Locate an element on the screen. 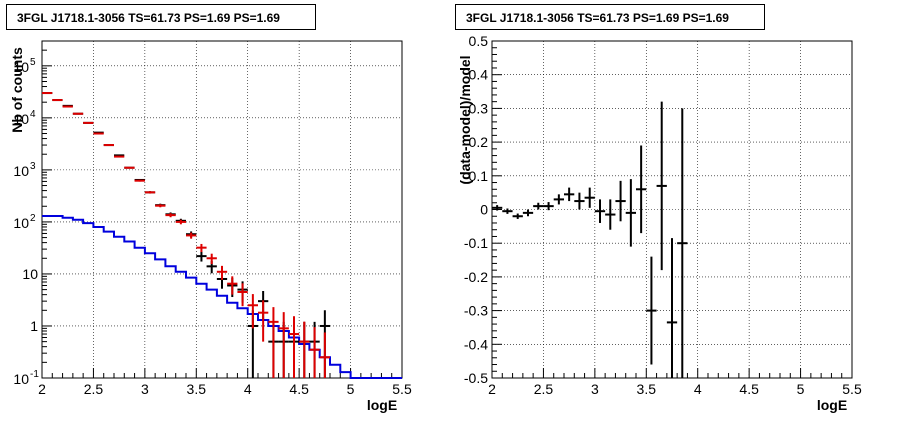  y-tick-label: -0.4 is located at coordinates (476, 344).